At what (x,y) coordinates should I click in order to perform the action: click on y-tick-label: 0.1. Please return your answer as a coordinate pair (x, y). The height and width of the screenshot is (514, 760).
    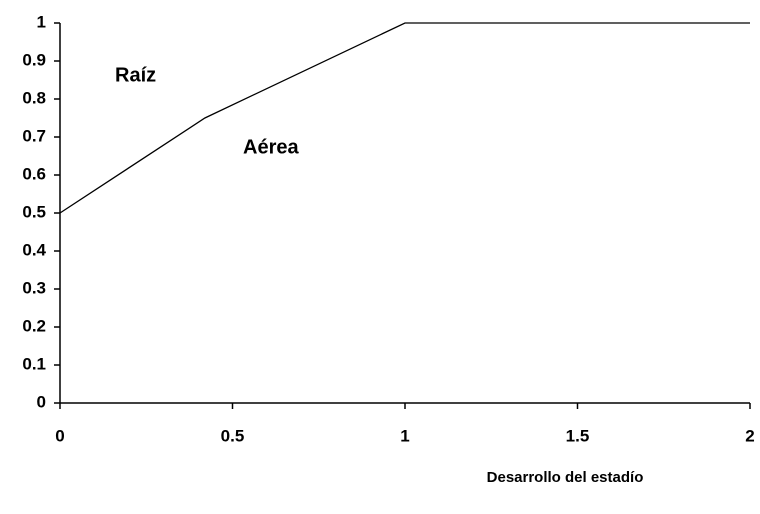
    Looking at the image, I should click on (34, 363).